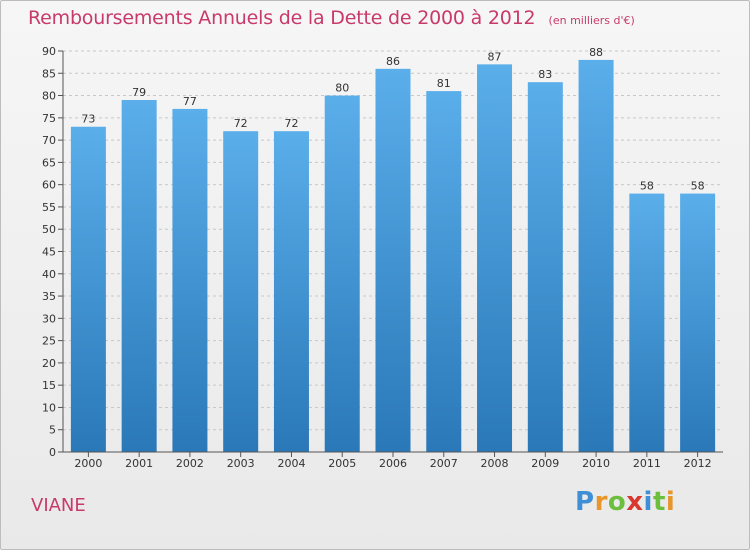 The width and height of the screenshot is (750, 550). I want to click on value-label-2000: 73, so click(88, 119).